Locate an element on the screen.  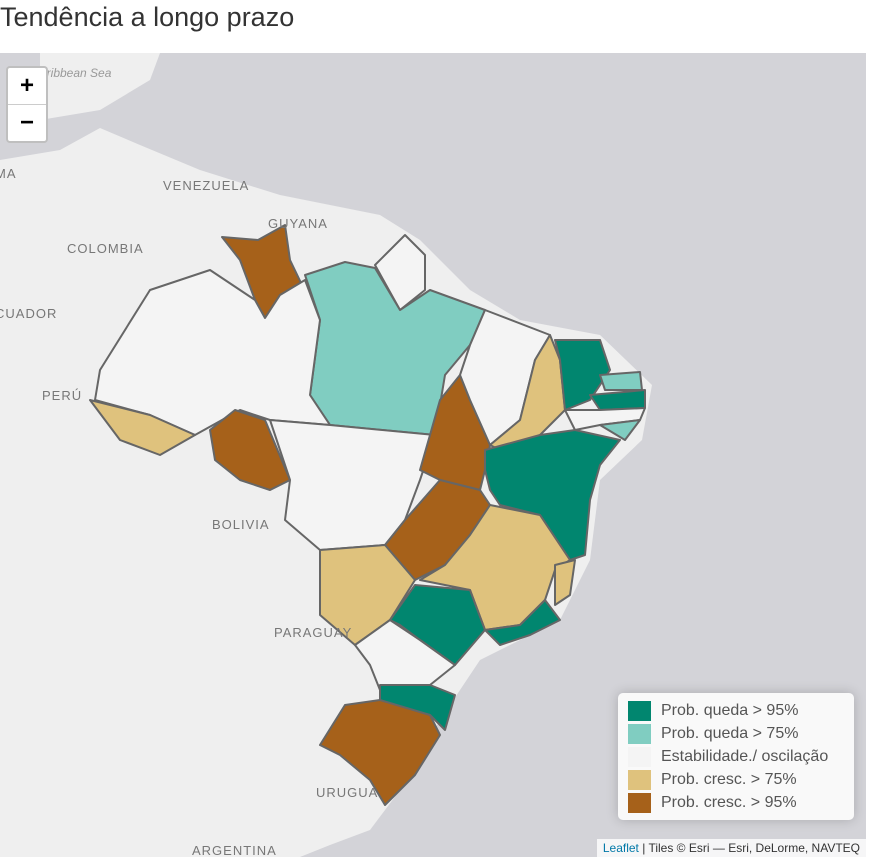
map-label: URUGUA is located at coordinates (347, 792).